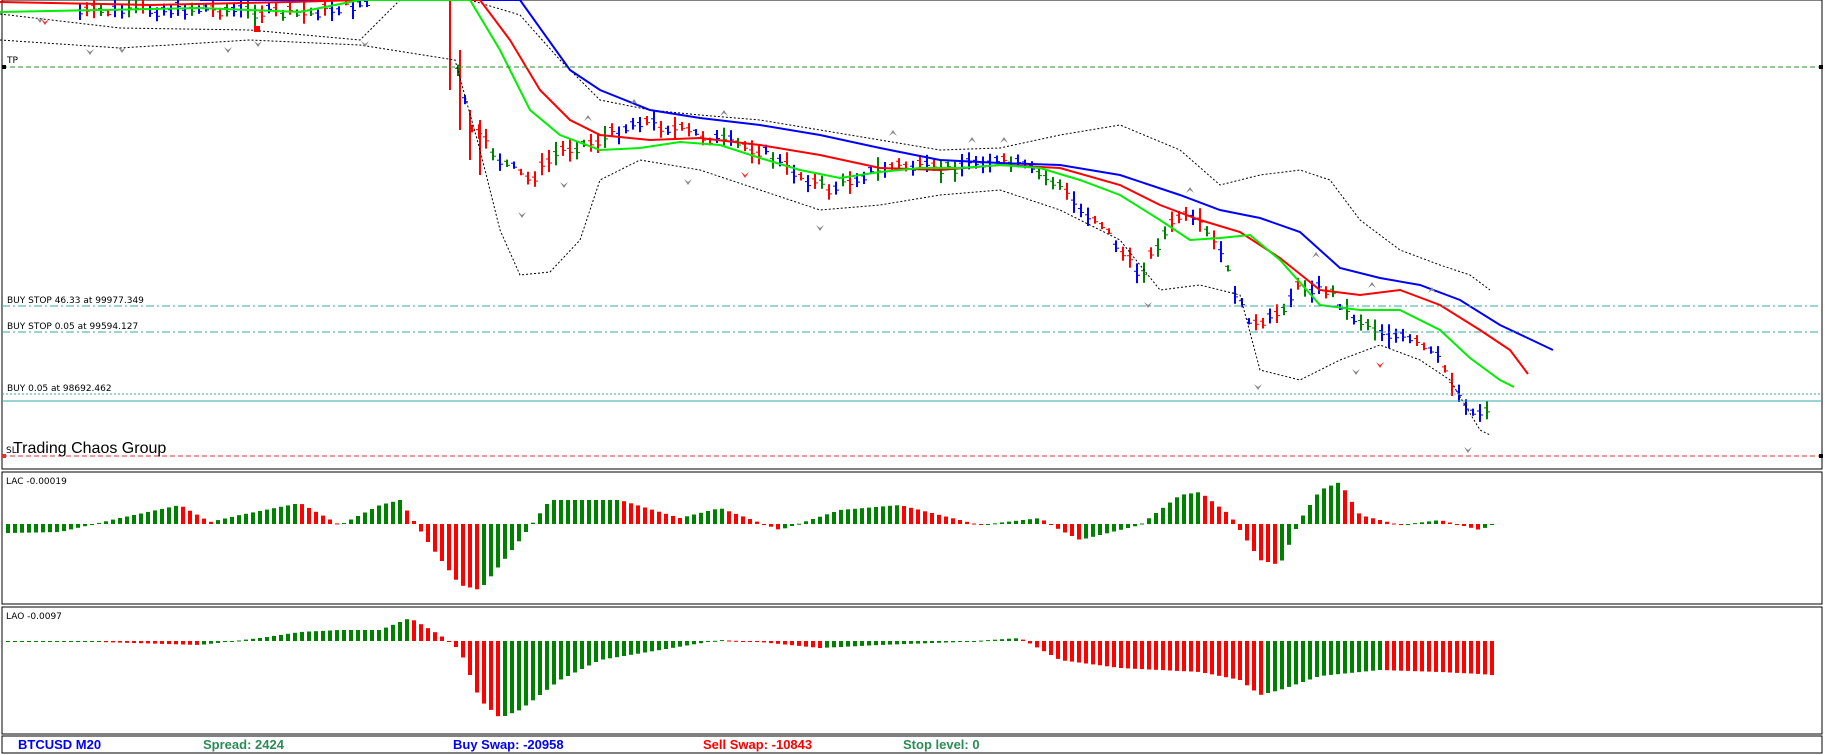  Describe the element at coordinates (4, 67) in the screenshot. I see `tp-line-handle` at that location.